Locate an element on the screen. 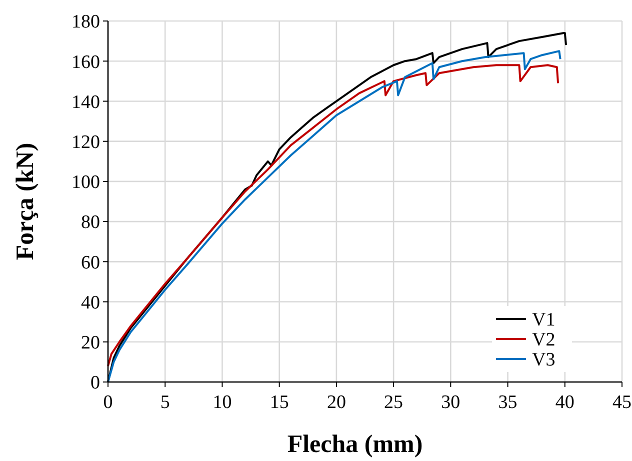 The width and height of the screenshot is (632, 461). x-tick-label: 45 is located at coordinates (622, 402).